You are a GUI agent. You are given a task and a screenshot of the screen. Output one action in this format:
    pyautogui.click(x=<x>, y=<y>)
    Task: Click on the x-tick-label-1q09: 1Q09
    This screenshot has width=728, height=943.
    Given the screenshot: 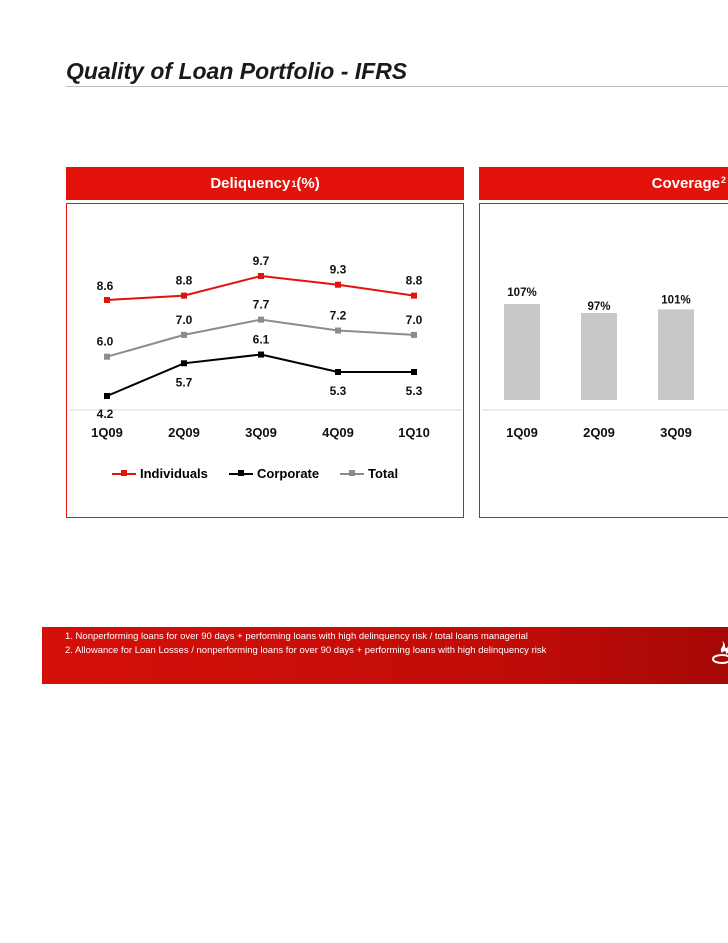 What is the action you would take?
    pyautogui.click(x=107, y=432)
    